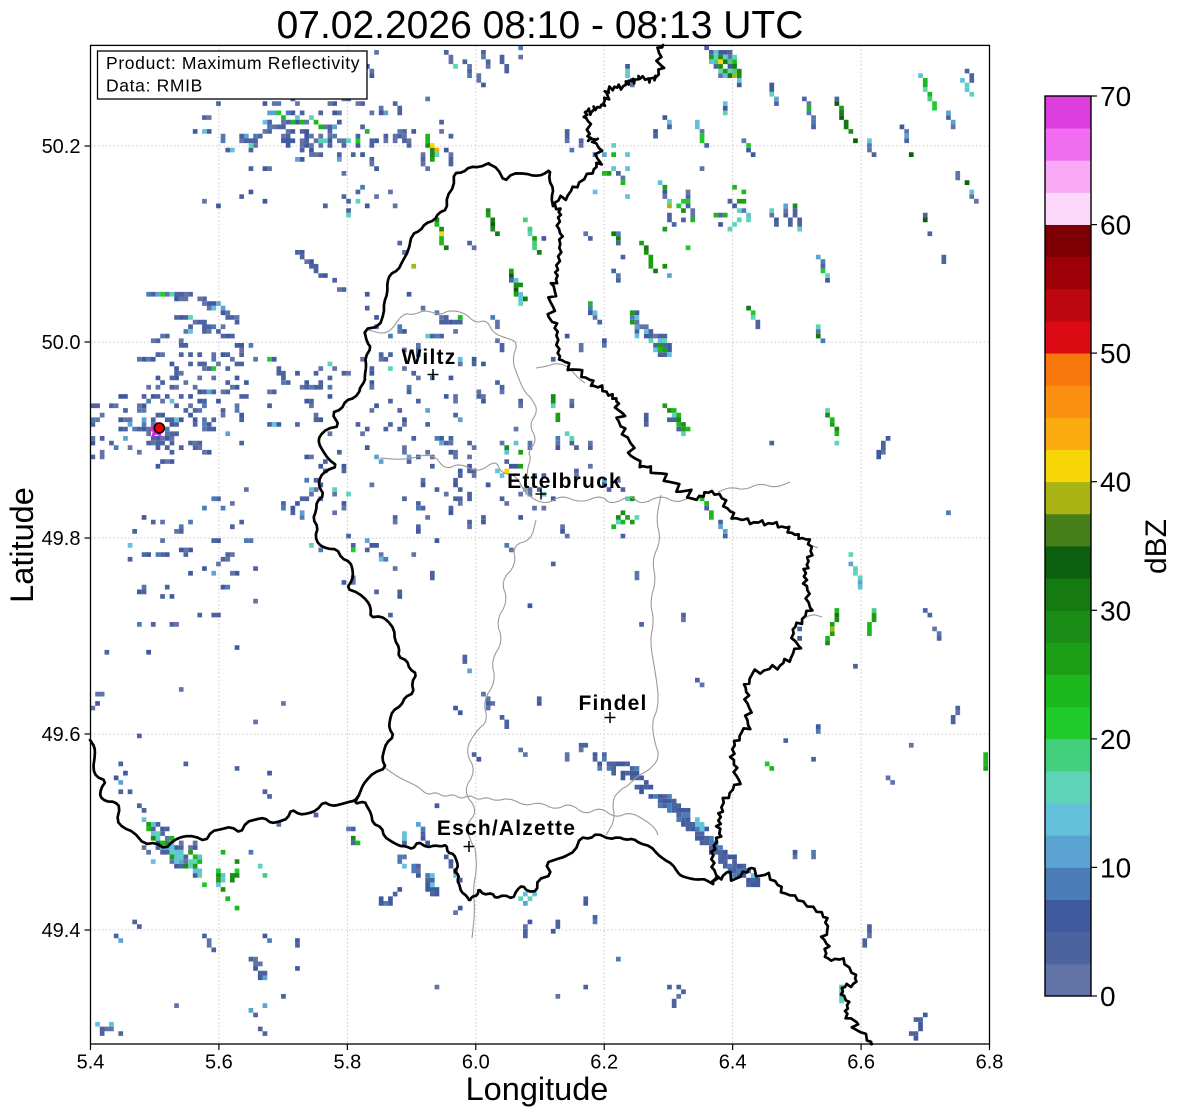  Describe the element at coordinates (564, 481) in the screenshot. I see `svg-text: Ettelbruck` at that location.